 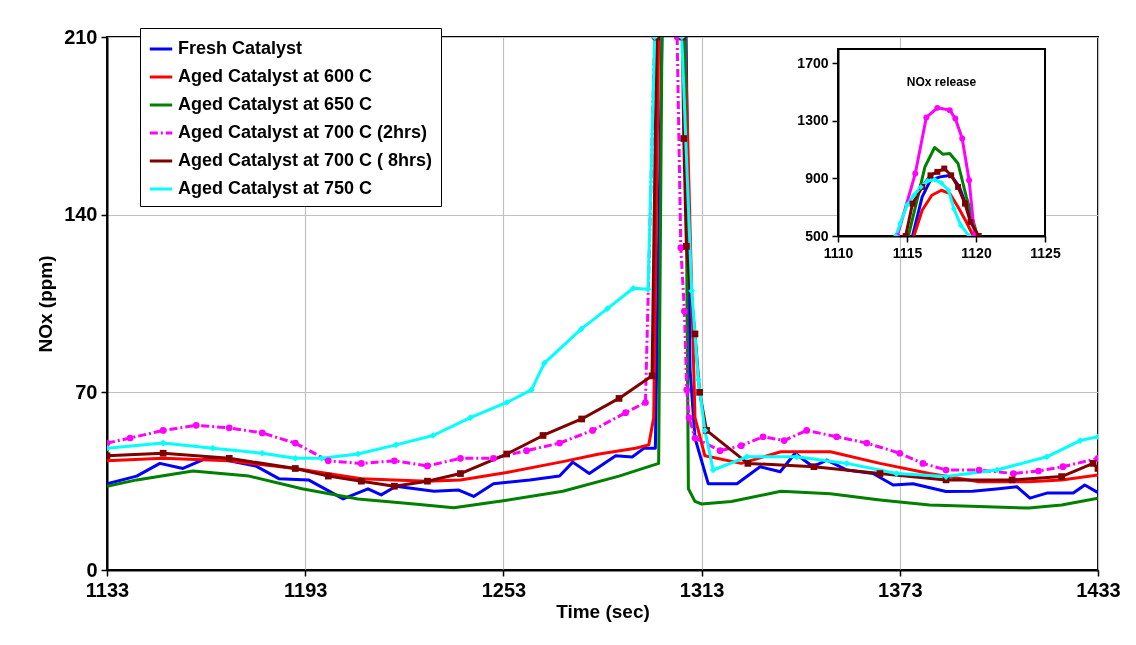 What do you see at coordinates (306, 589) in the screenshot?
I see `x-tick-label: 1193` at bounding box center [306, 589].